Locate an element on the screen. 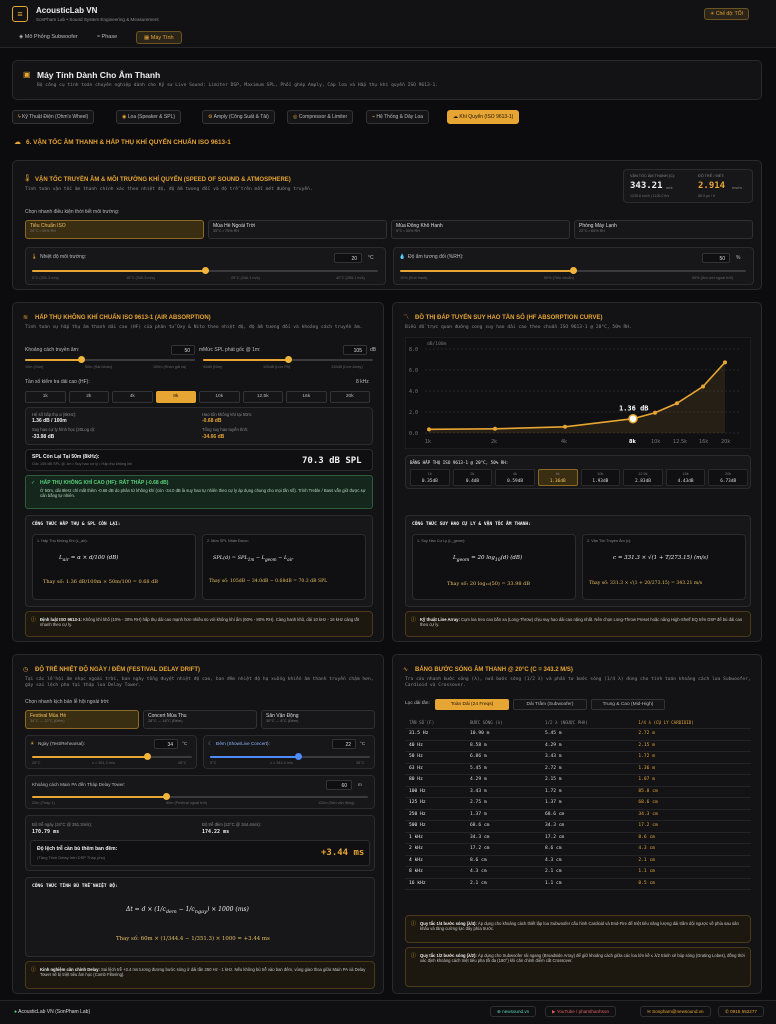  x-tick-label: 1k is located at coordinates (428, 442).